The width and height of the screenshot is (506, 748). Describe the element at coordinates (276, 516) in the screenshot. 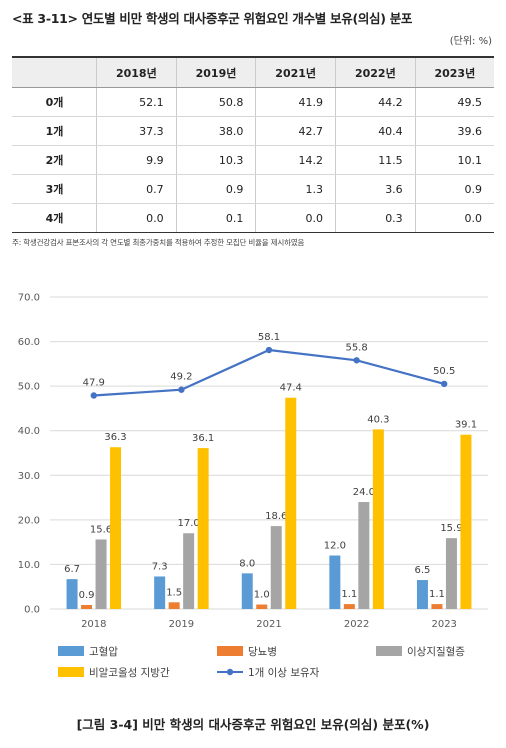

I see `data-label: 18.6` at that location.